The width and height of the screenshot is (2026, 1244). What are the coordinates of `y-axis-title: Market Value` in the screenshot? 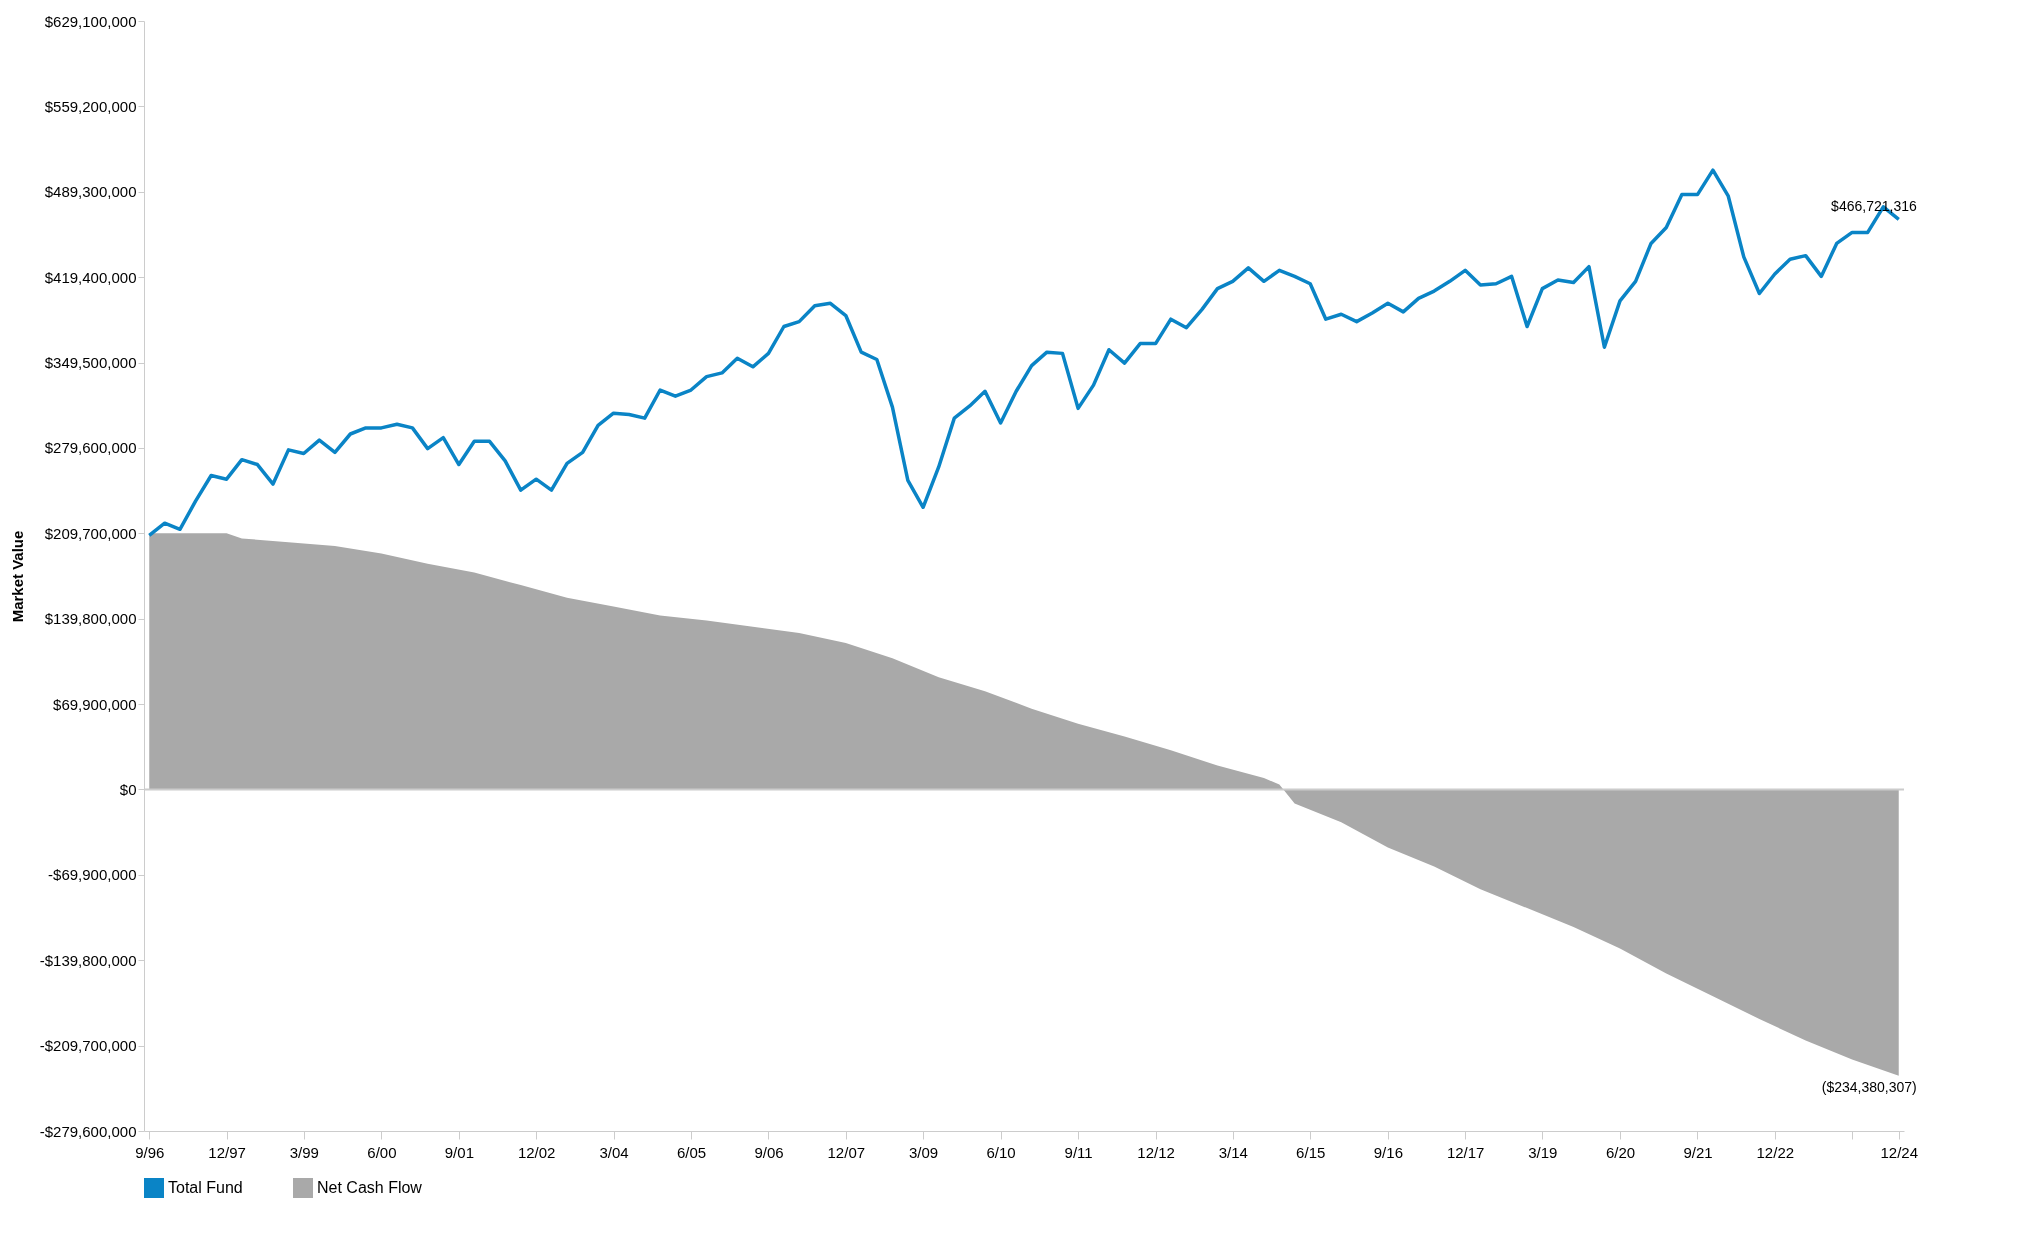 It's located at (17, 576).